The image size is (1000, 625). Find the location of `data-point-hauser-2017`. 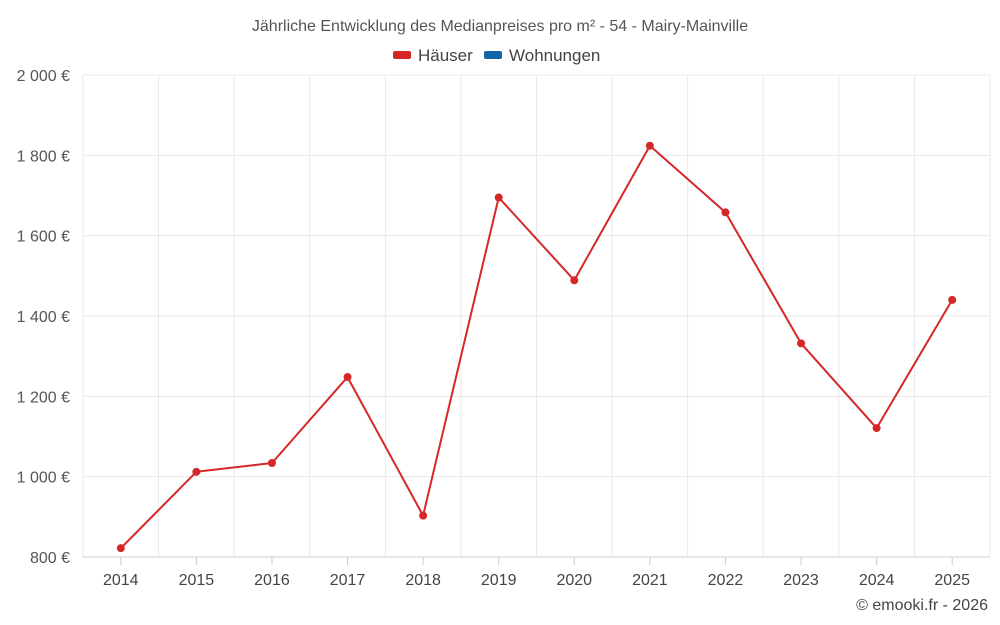

data-point-hauser-2017 is located at coordinates (347, 377).